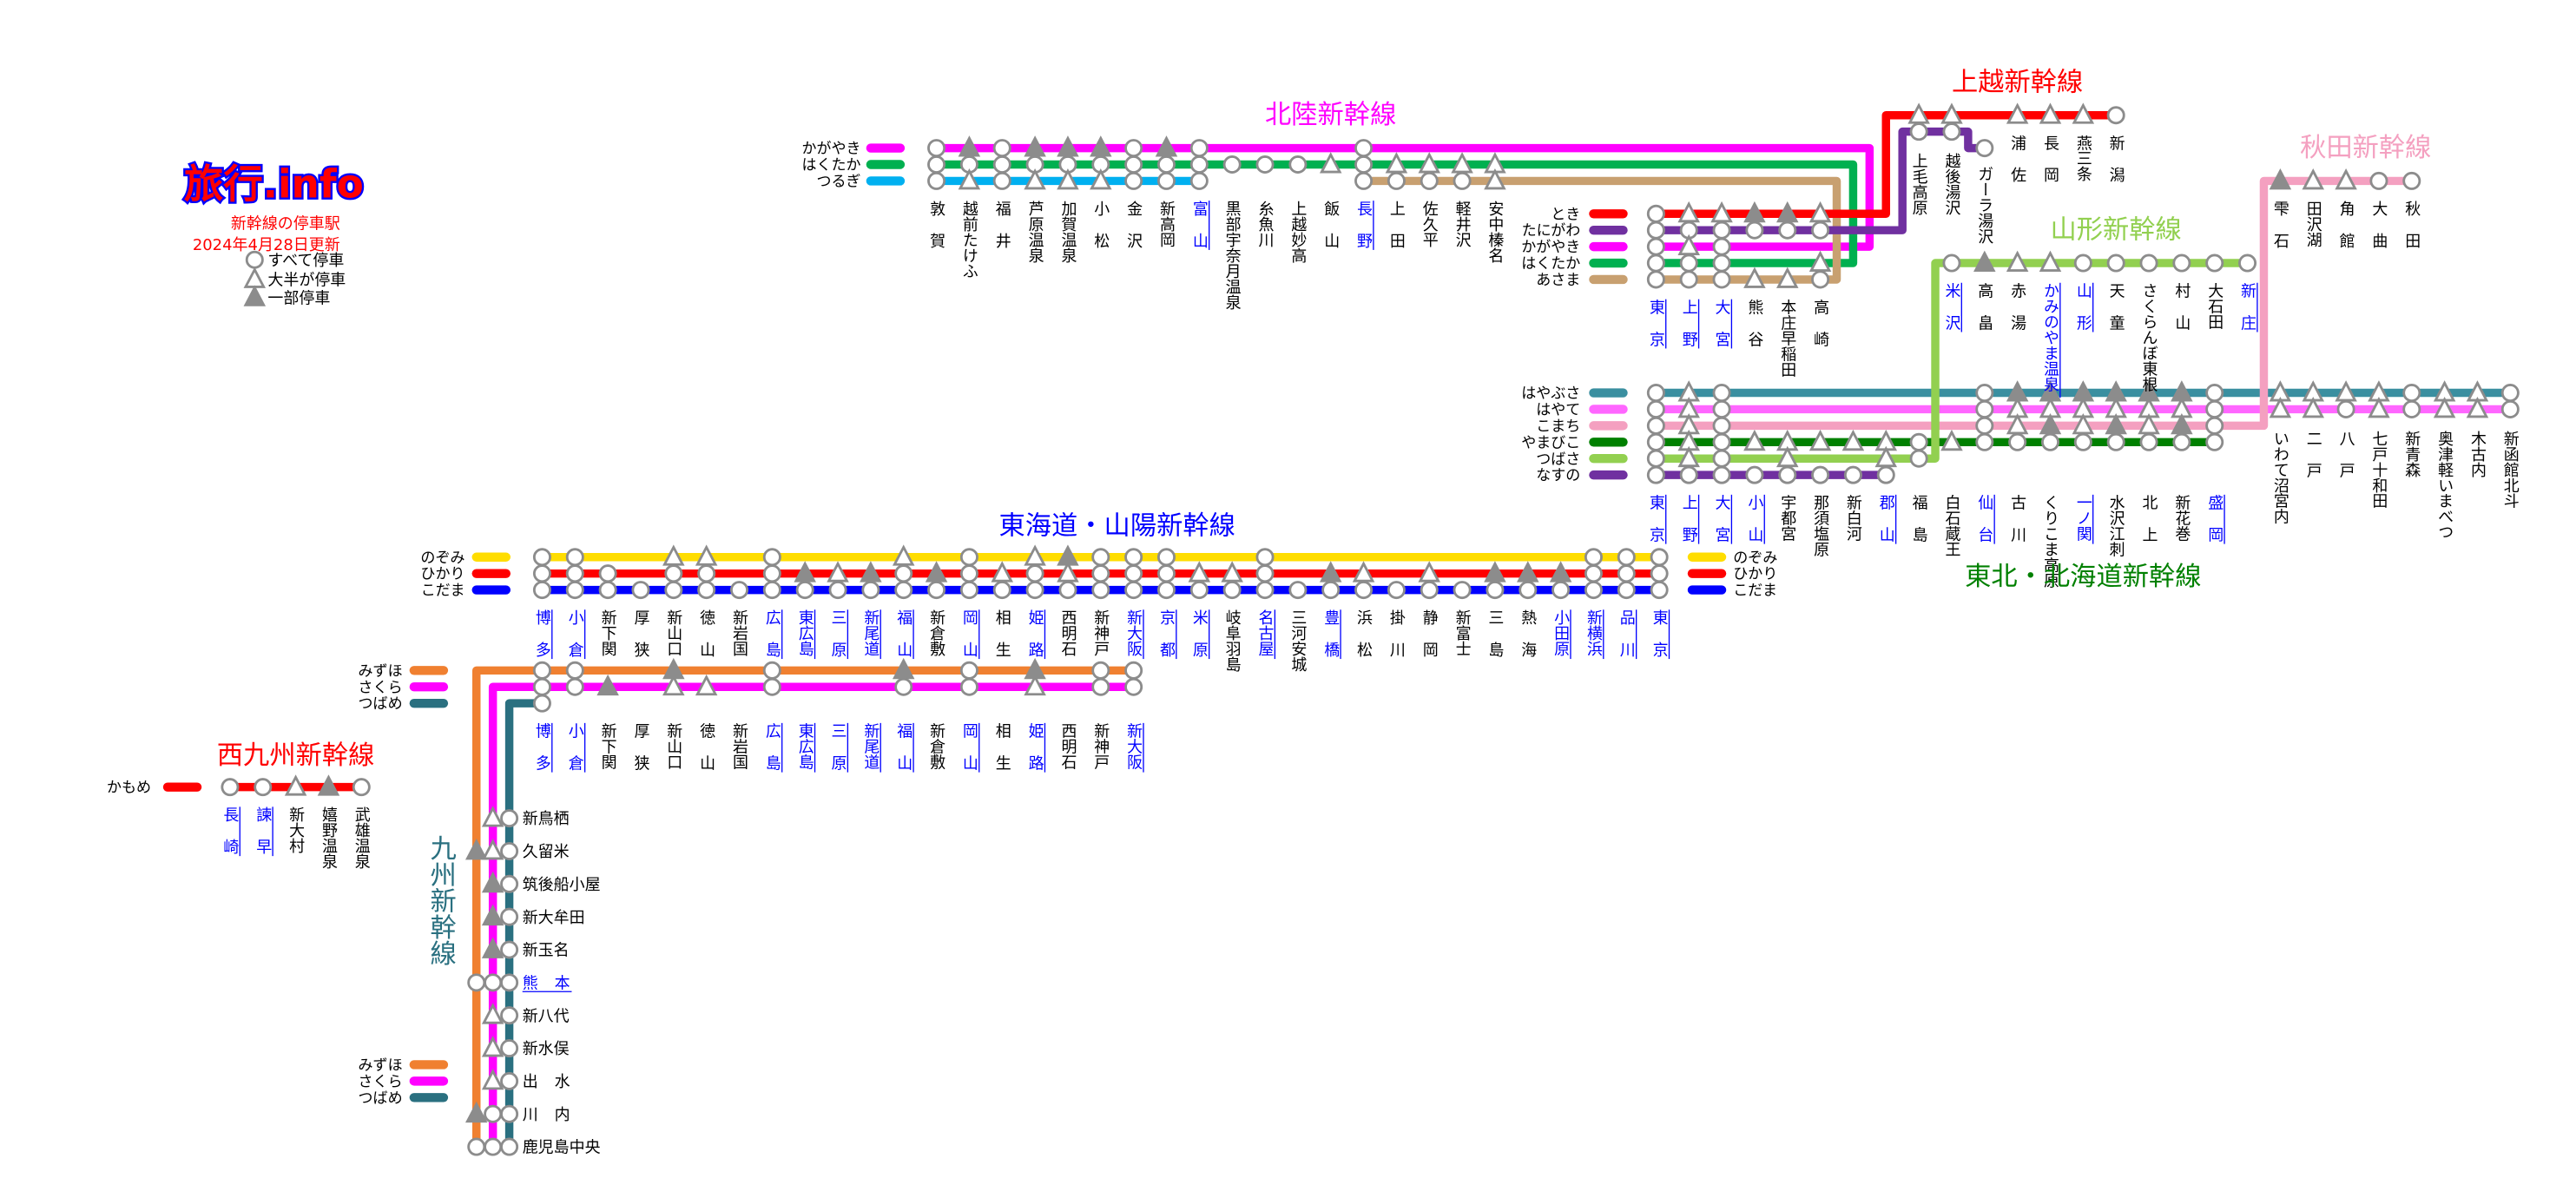 Image resolution: width=2576 pixels, height=1198 pixels. I want to click on station-label: 高崎, so click(1820, 331).